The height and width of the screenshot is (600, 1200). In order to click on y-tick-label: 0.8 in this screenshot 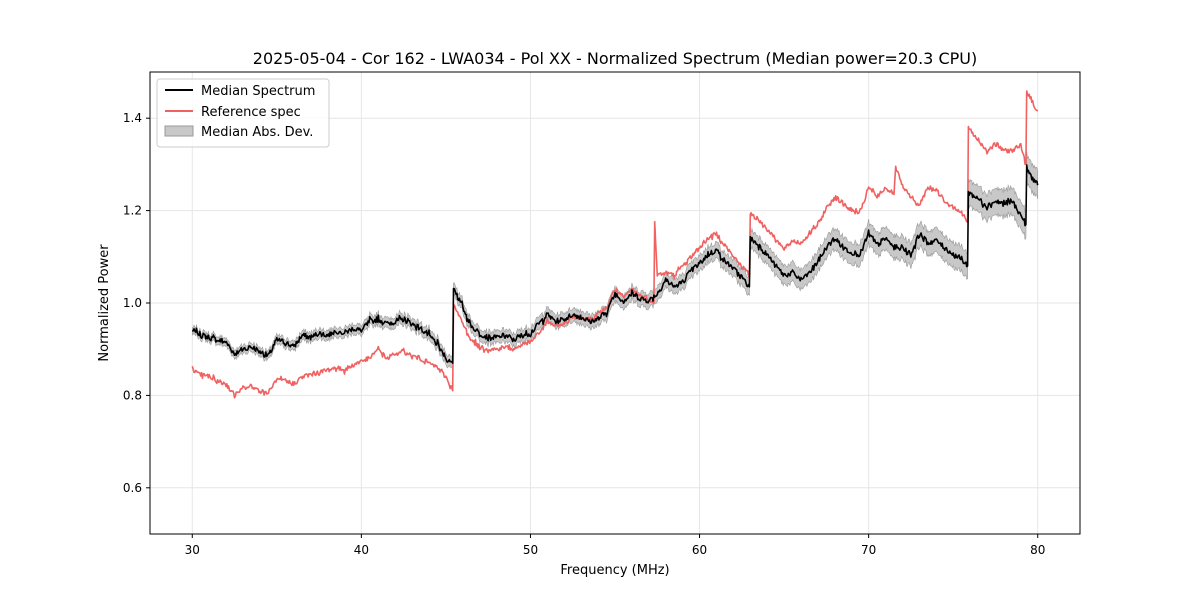, I will do `click(132, 395)`.